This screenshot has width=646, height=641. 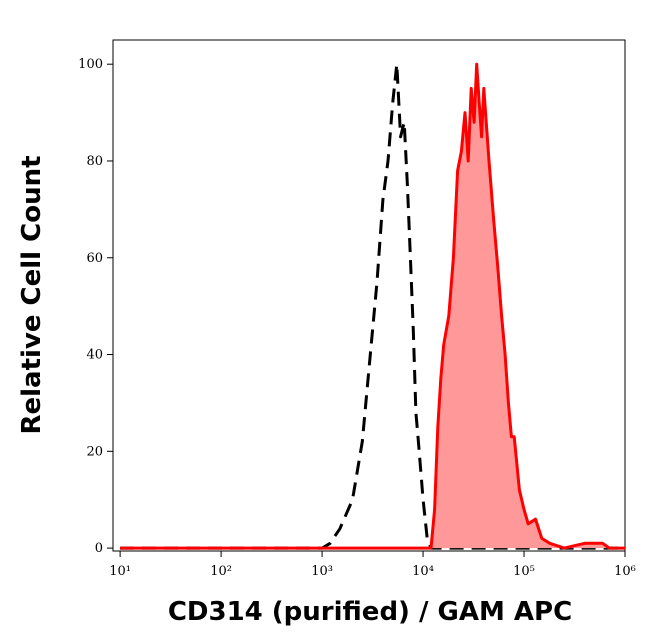 I want to click on y-tick-label: 20, so click(x=94, y=451).